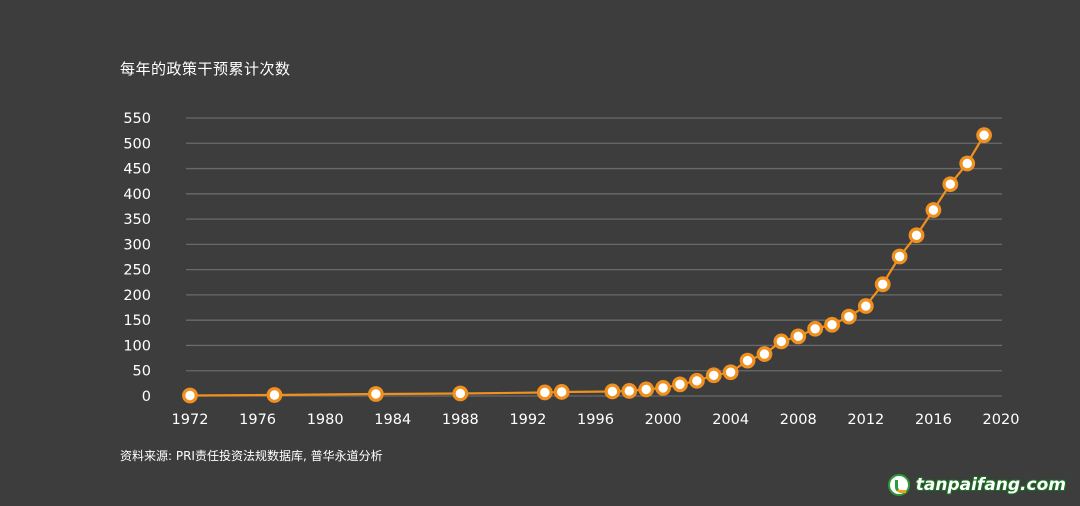  What do you see at coordinates (849, 316) in the screenshot?
I see `data-point-2011` at bounding box center [849, 316].